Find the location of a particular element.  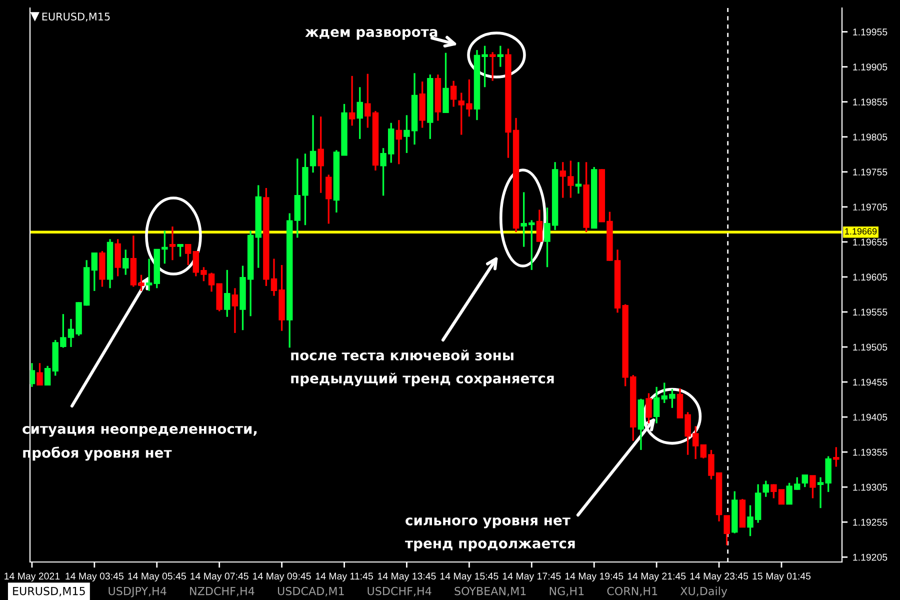

text: USDCHF,H4 is located at coordinates (400, 591).